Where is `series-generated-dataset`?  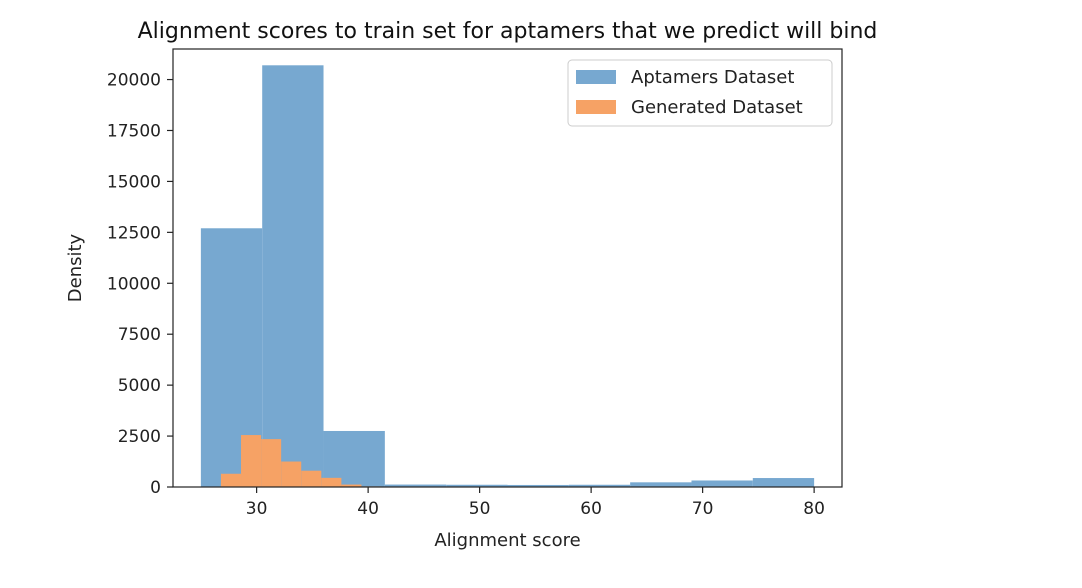
series-generated-dataset is located at coordinates (301, 461).